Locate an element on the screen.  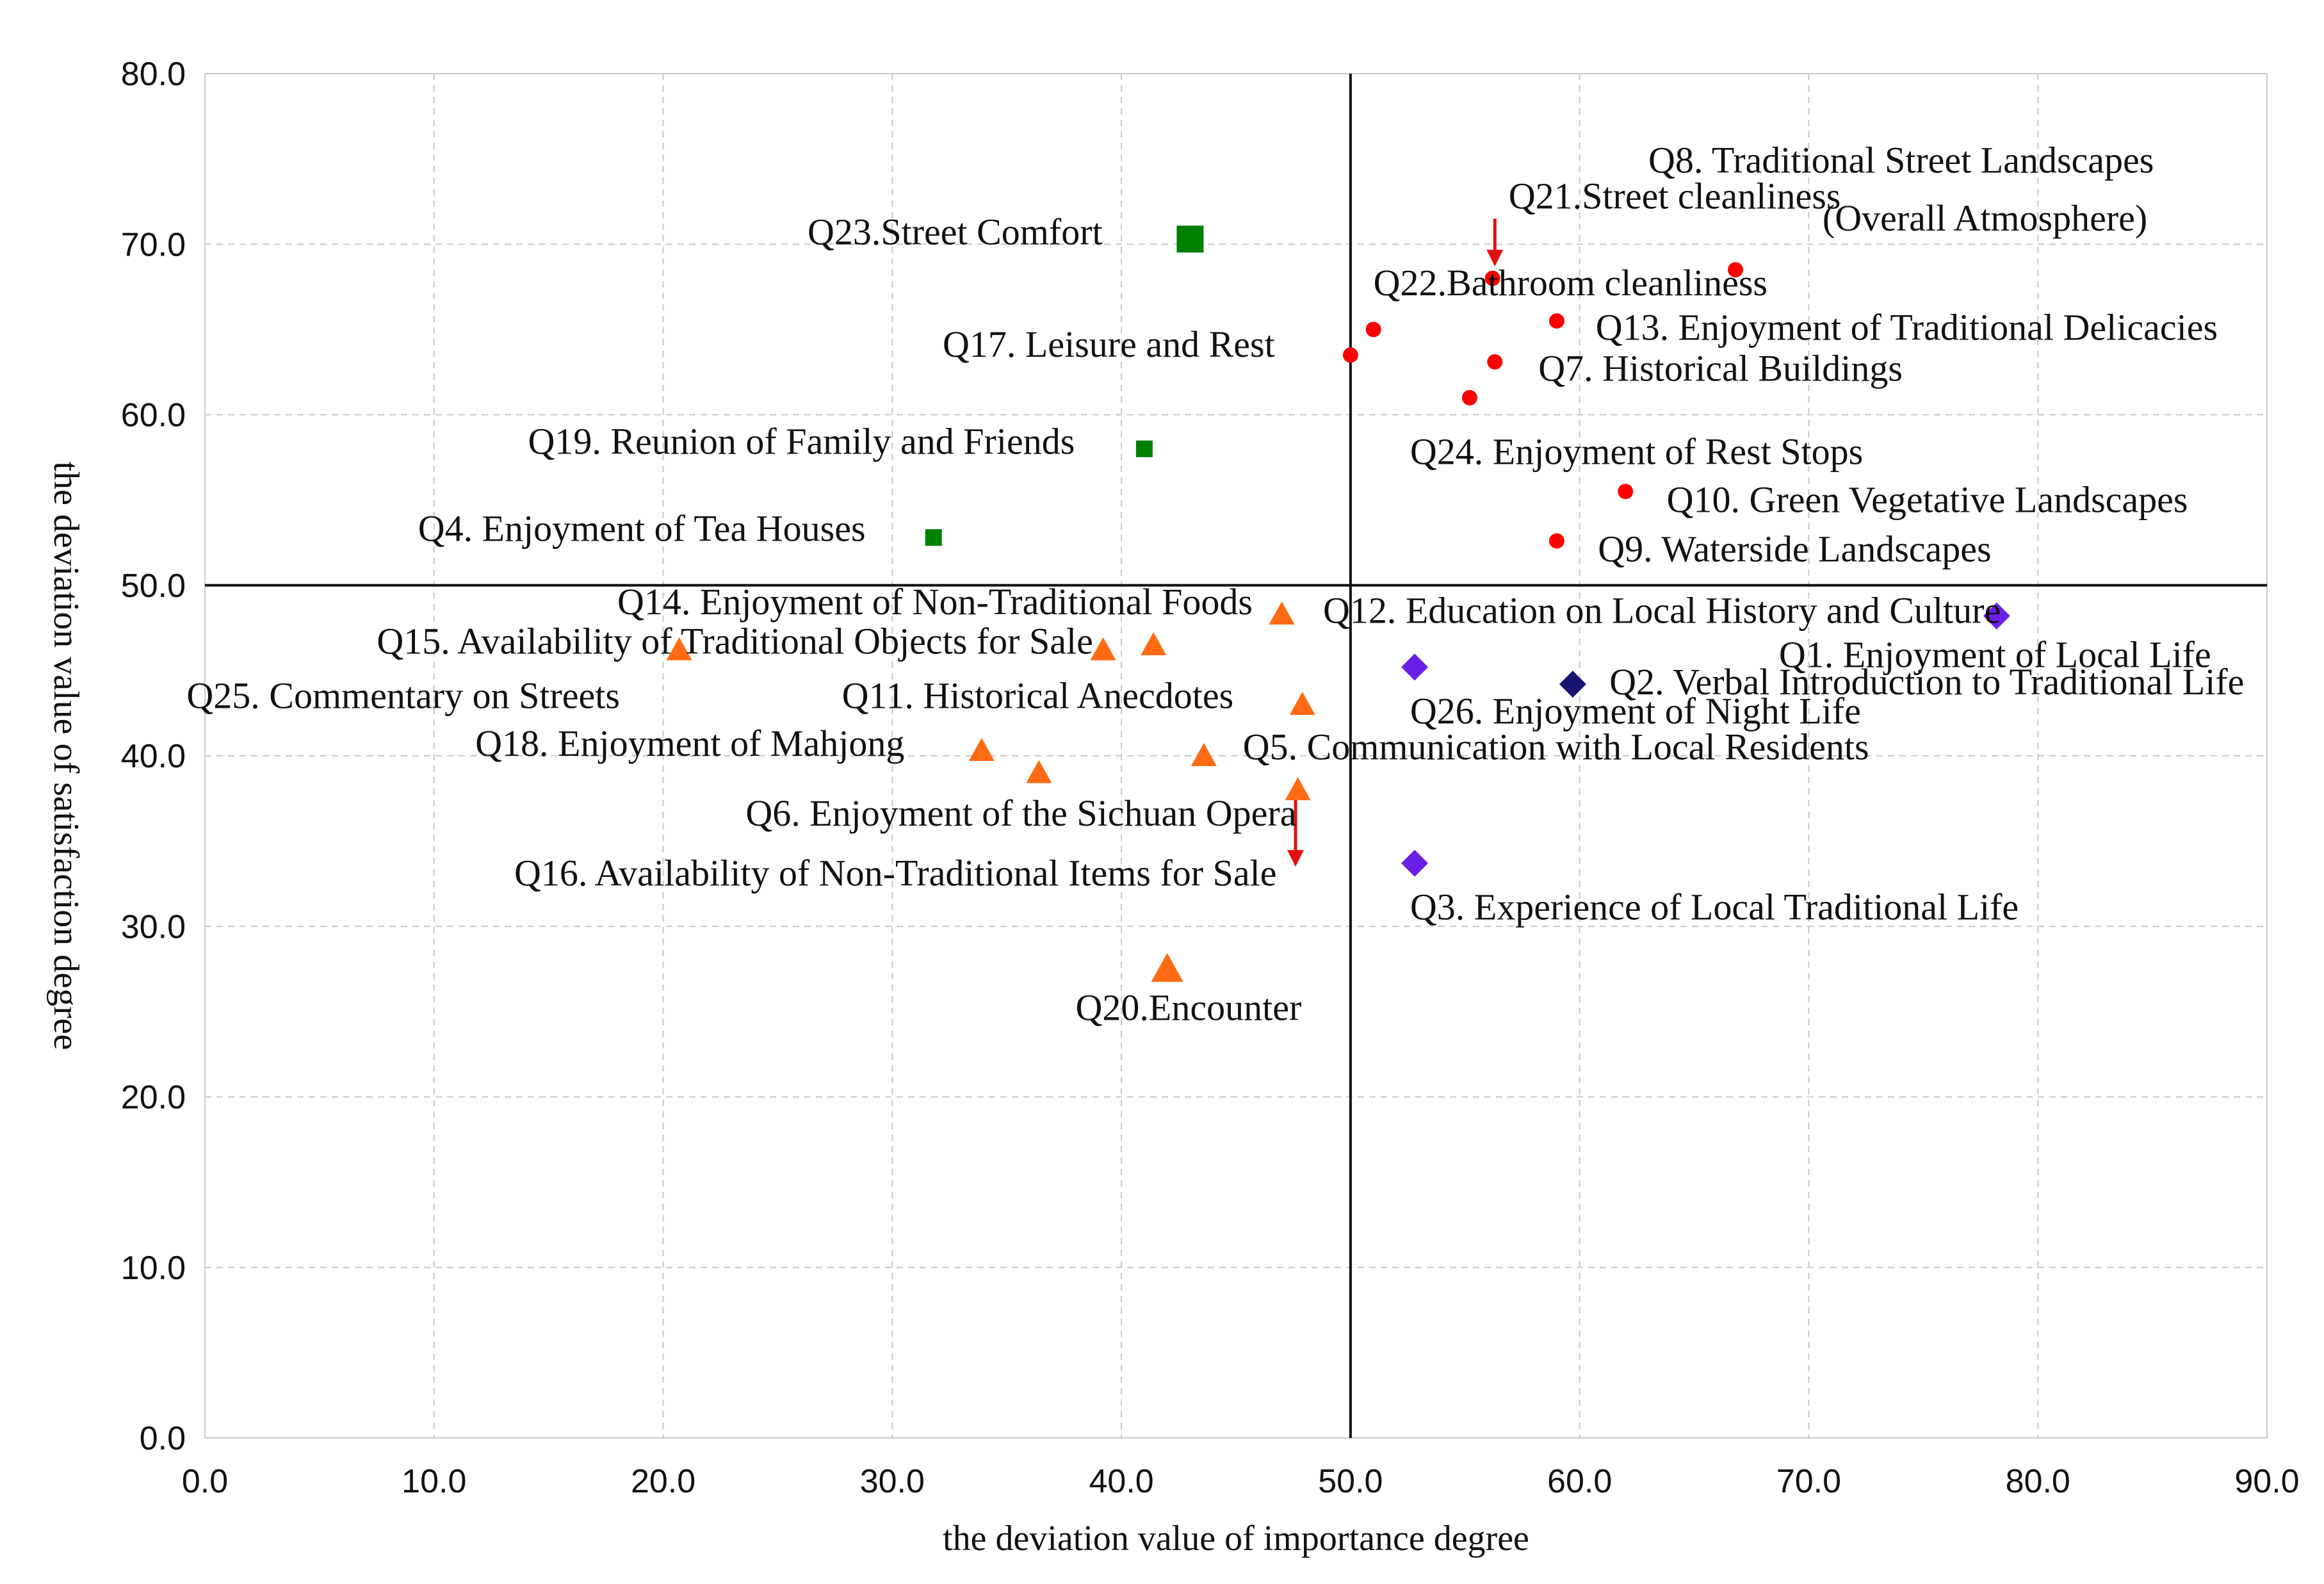
point-label: Q8. Traditional Street Landscapes is located at coordinates (1901, 160).